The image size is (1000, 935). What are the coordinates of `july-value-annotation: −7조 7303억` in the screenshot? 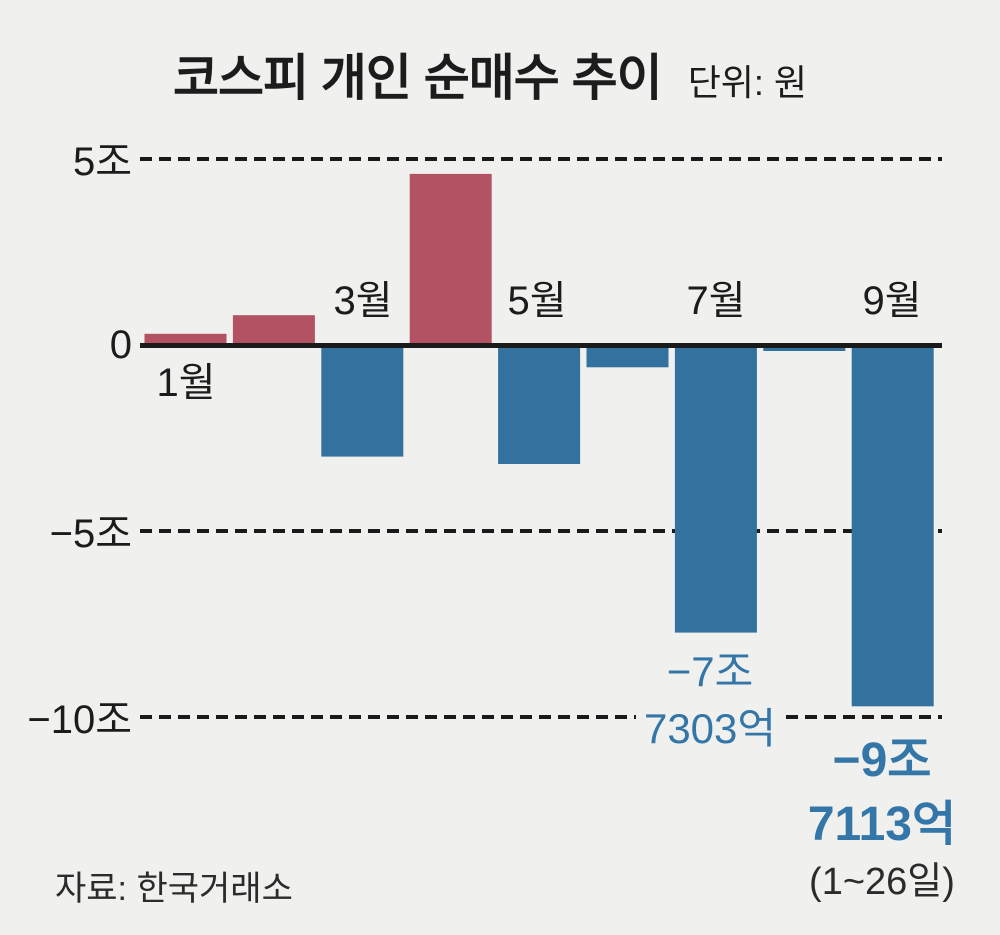 It's located at (710, 700).